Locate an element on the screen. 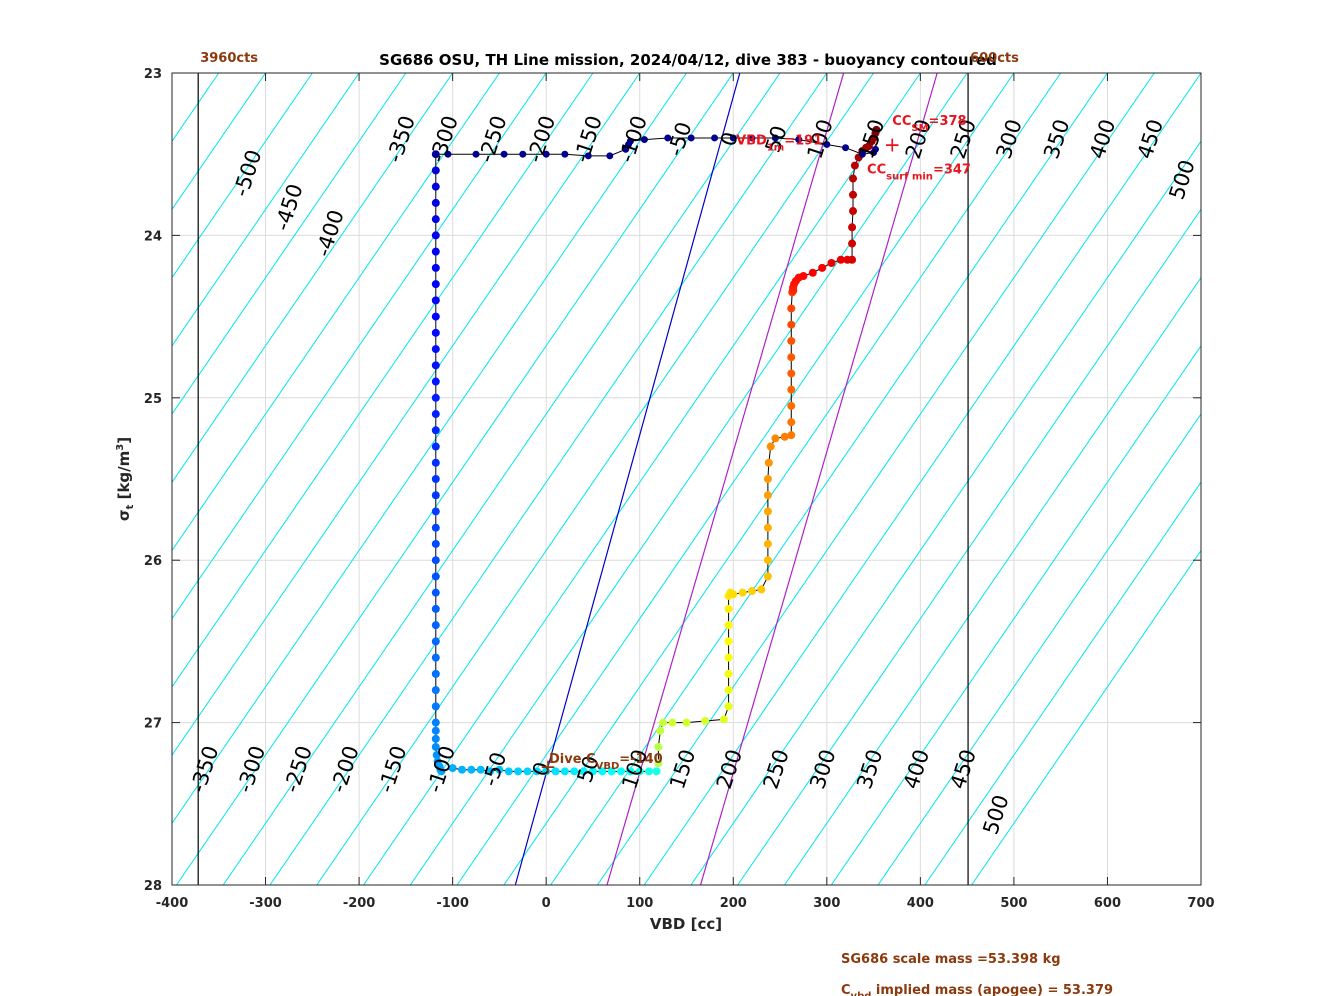 This screenshot has height=996, width=1328. x-tick-label: 300 is located at coordinates (826, 903).